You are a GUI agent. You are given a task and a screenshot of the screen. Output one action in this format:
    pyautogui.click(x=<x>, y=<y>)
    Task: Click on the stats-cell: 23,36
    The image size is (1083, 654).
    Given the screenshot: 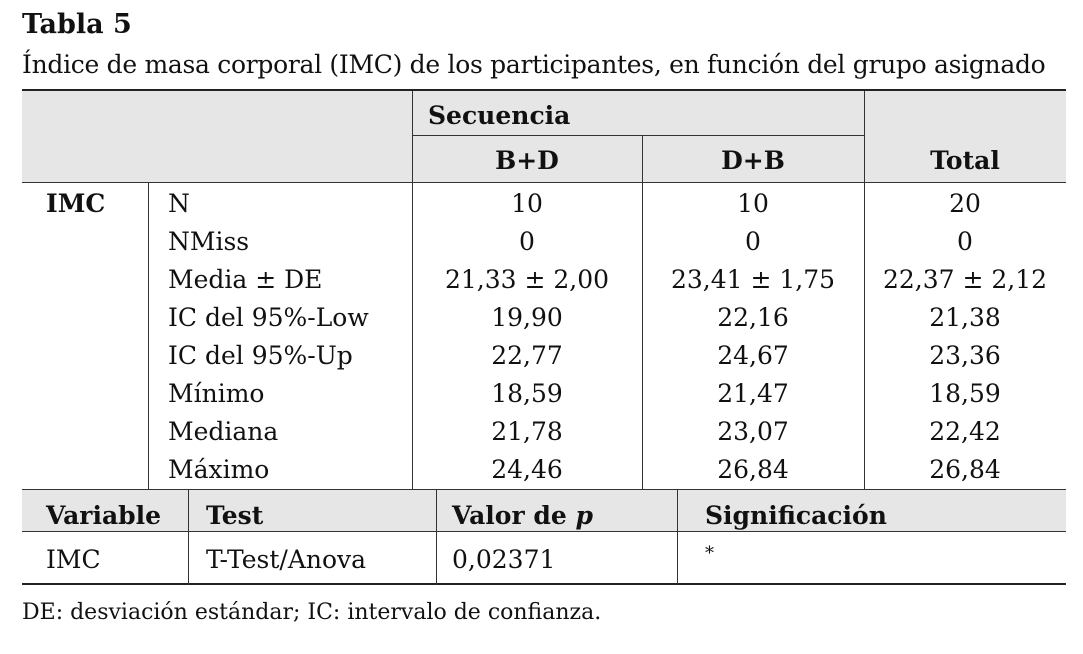 What is the action you would take?
    pyautogui.click(x=965, y=355)
    